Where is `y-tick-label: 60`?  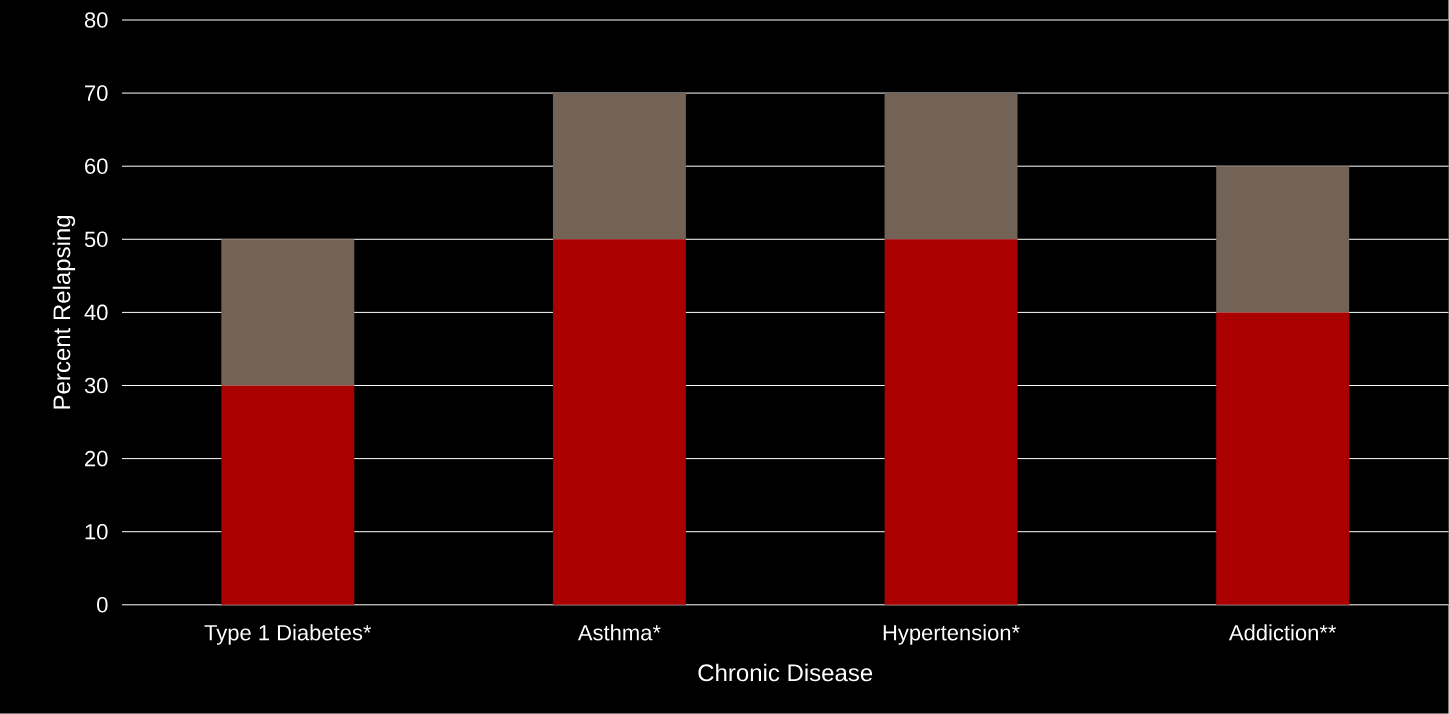
y-tick-label: 60 is located at coordinates (96, 166).